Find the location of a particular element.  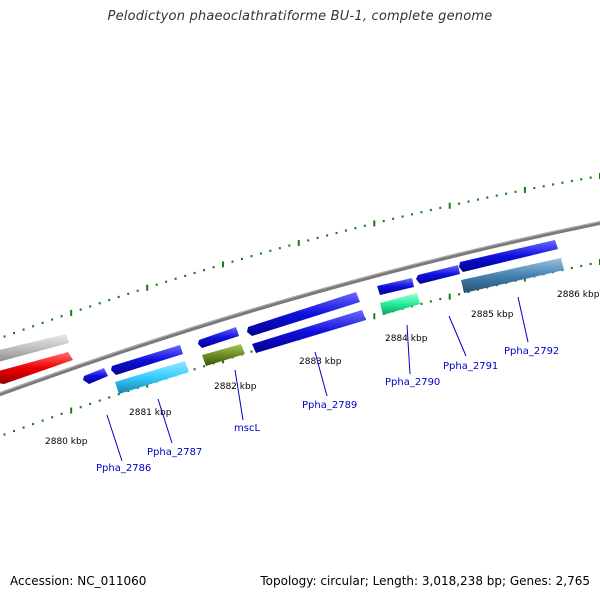

gene-label-ppha-2787: Ppha_2787 is located at coordinates (174, 452).